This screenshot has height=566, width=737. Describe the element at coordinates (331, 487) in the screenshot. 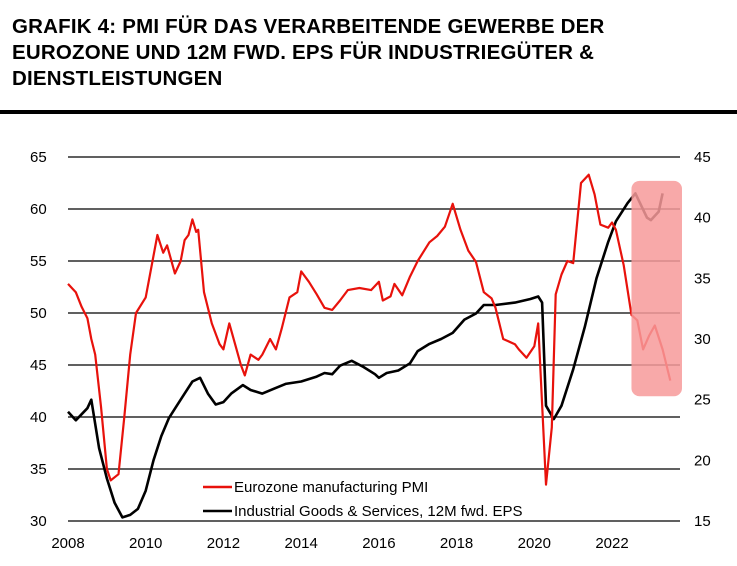

I see `legend-label: Eurozone manufacturing PMI` at that location.